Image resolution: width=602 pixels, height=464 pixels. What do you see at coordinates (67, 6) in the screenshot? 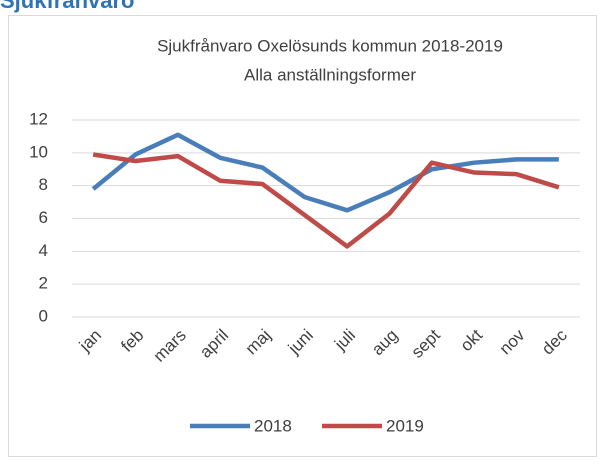
I see `heading: Sjukfrånvaro` at bounding box center [67, 6].